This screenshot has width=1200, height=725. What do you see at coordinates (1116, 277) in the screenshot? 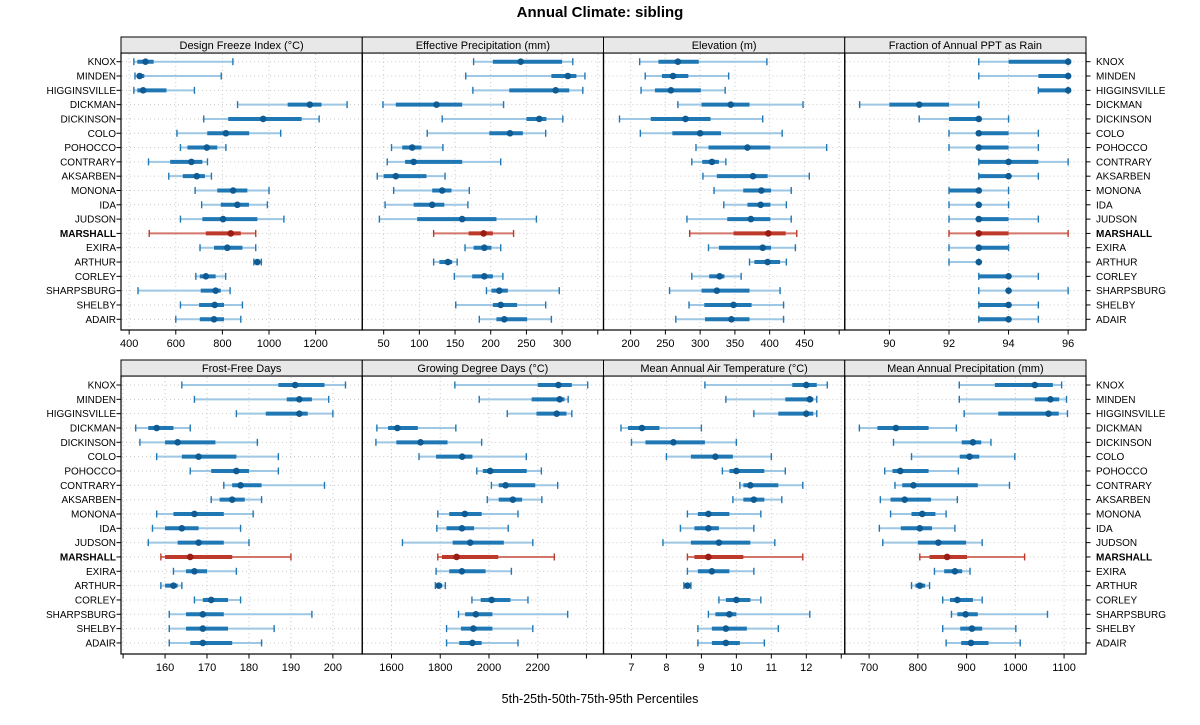
I see `station-label-right: CORLEY` at bounding box center [1116, 277].